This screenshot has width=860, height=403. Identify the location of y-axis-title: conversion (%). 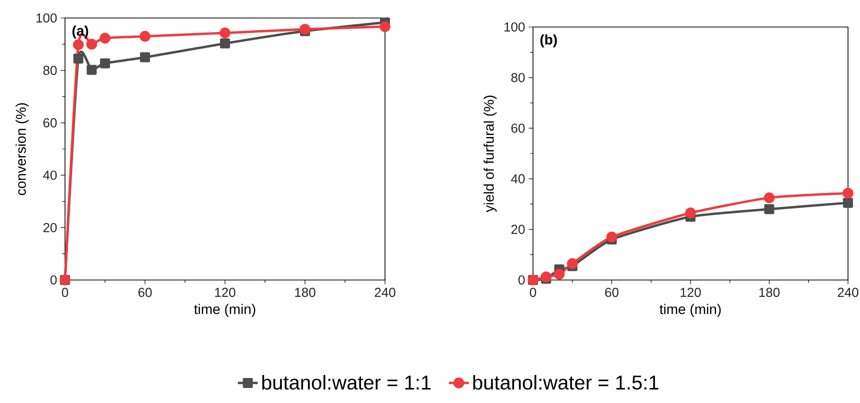
(22, 149).